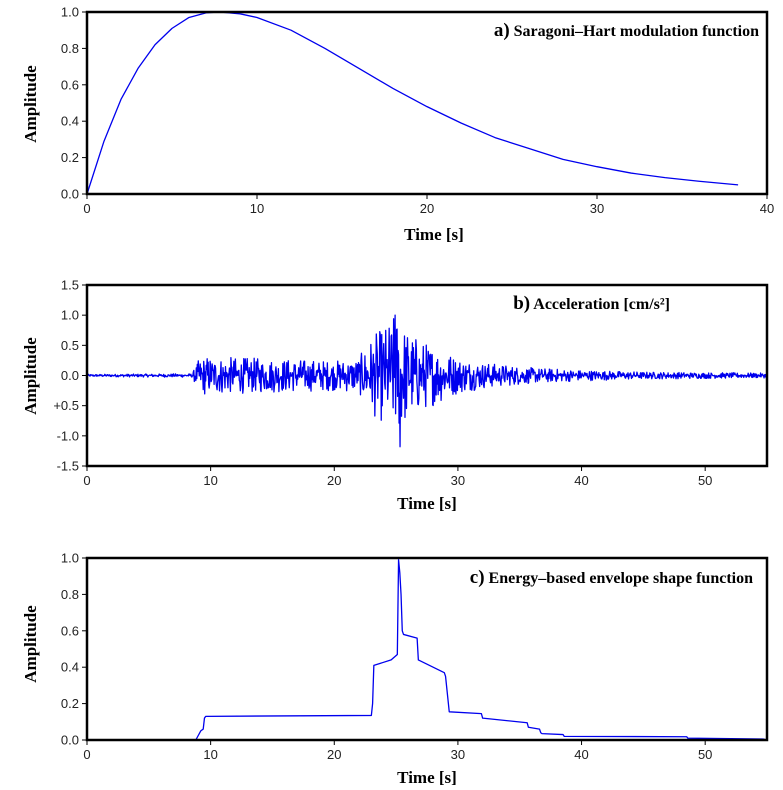 This screenshot has width=783, height=790. What do you see at coordinates (427, 777) in the screenshot?
I see `panel-c-xlabel: Time [s]` at bounding box center [427, 777].